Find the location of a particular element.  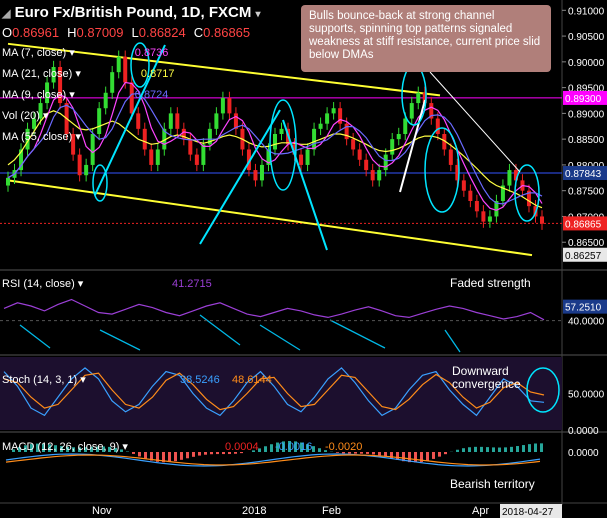

indicator-label: MA (21, close) ▾ is located at coordinates (41, 74).